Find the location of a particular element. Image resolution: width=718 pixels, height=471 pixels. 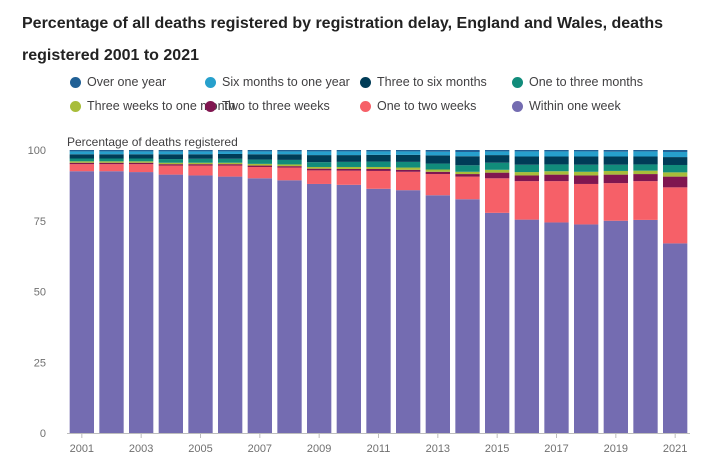

bar-group-2021 is located at coordinates (675, 291).